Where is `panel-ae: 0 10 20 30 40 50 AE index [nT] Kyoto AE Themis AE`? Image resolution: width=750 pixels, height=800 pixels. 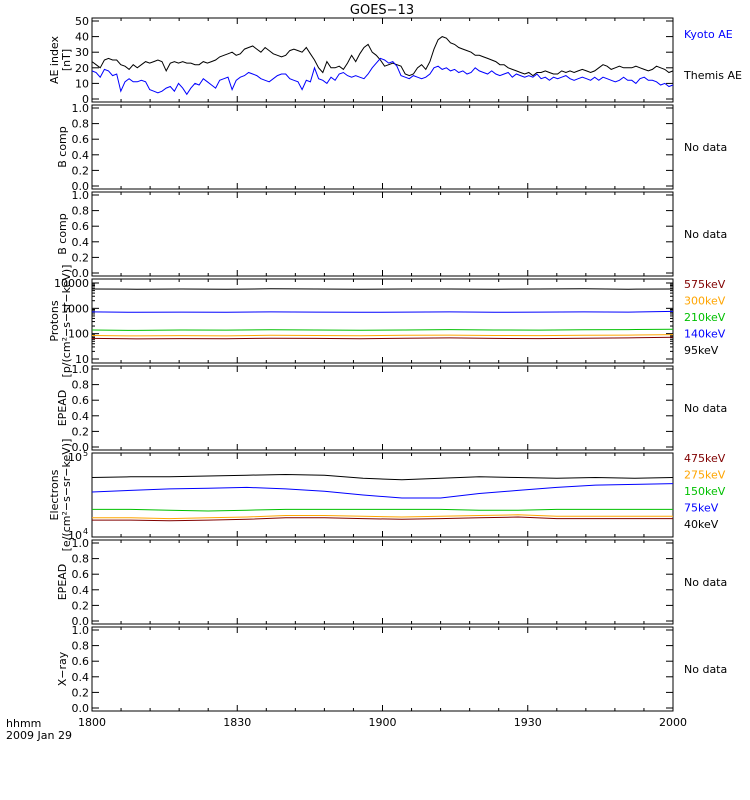
panel-ae: 0 10 20 30 40 50 AE index [nT] Kyoto AE Themis AE is located at coordinates (395, 60).